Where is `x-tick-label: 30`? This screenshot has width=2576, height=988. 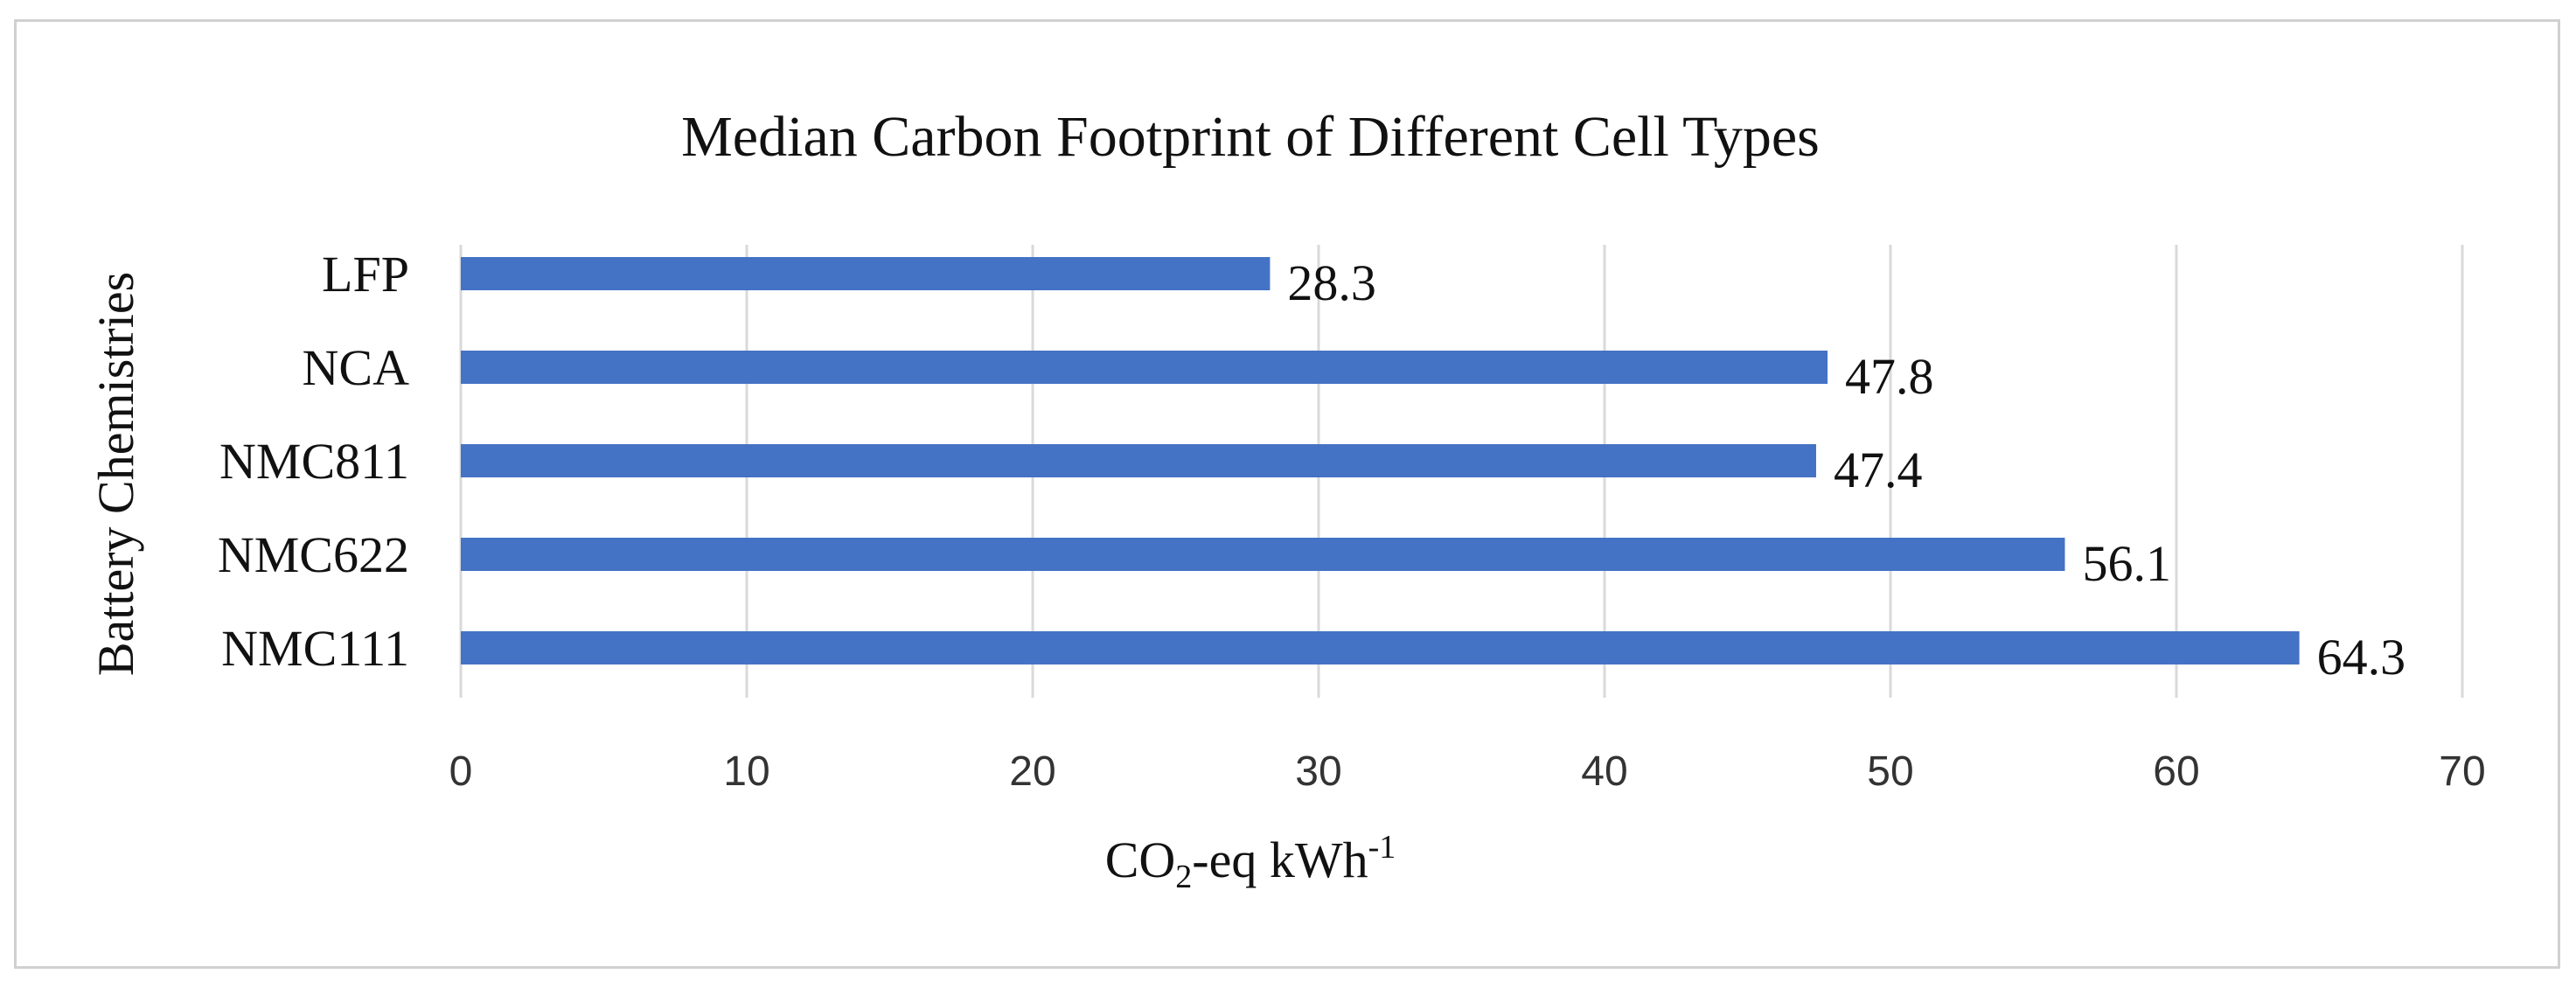
x-tick-label: 30 is located at coordinates (1318, 771).